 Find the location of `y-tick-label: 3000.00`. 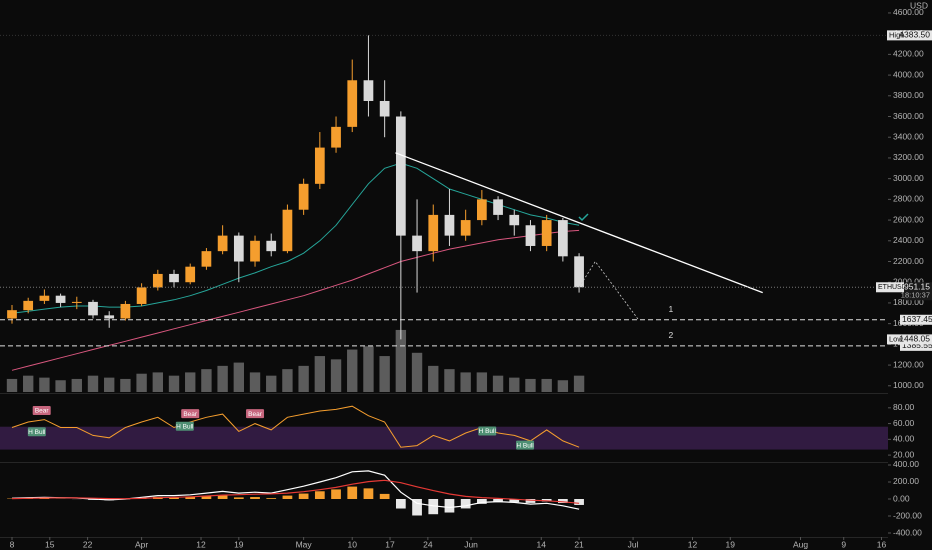

y-tick-label: 3000.00 is located at coordinates (908, 178).